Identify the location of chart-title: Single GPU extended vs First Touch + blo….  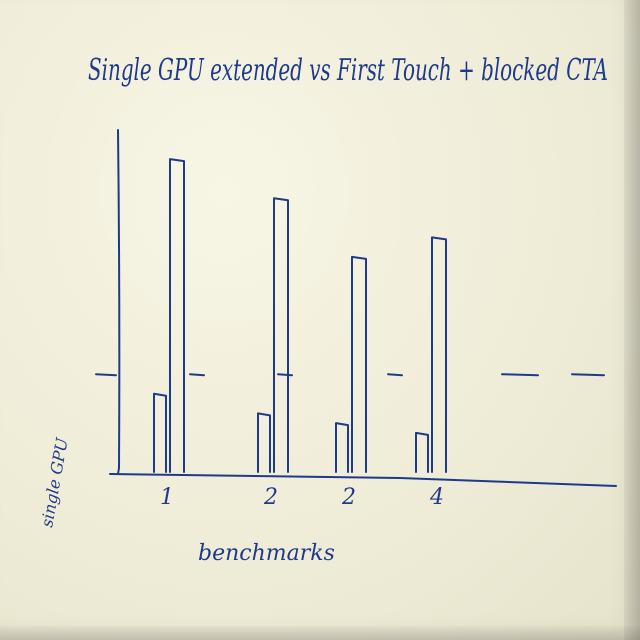
(348, 70).